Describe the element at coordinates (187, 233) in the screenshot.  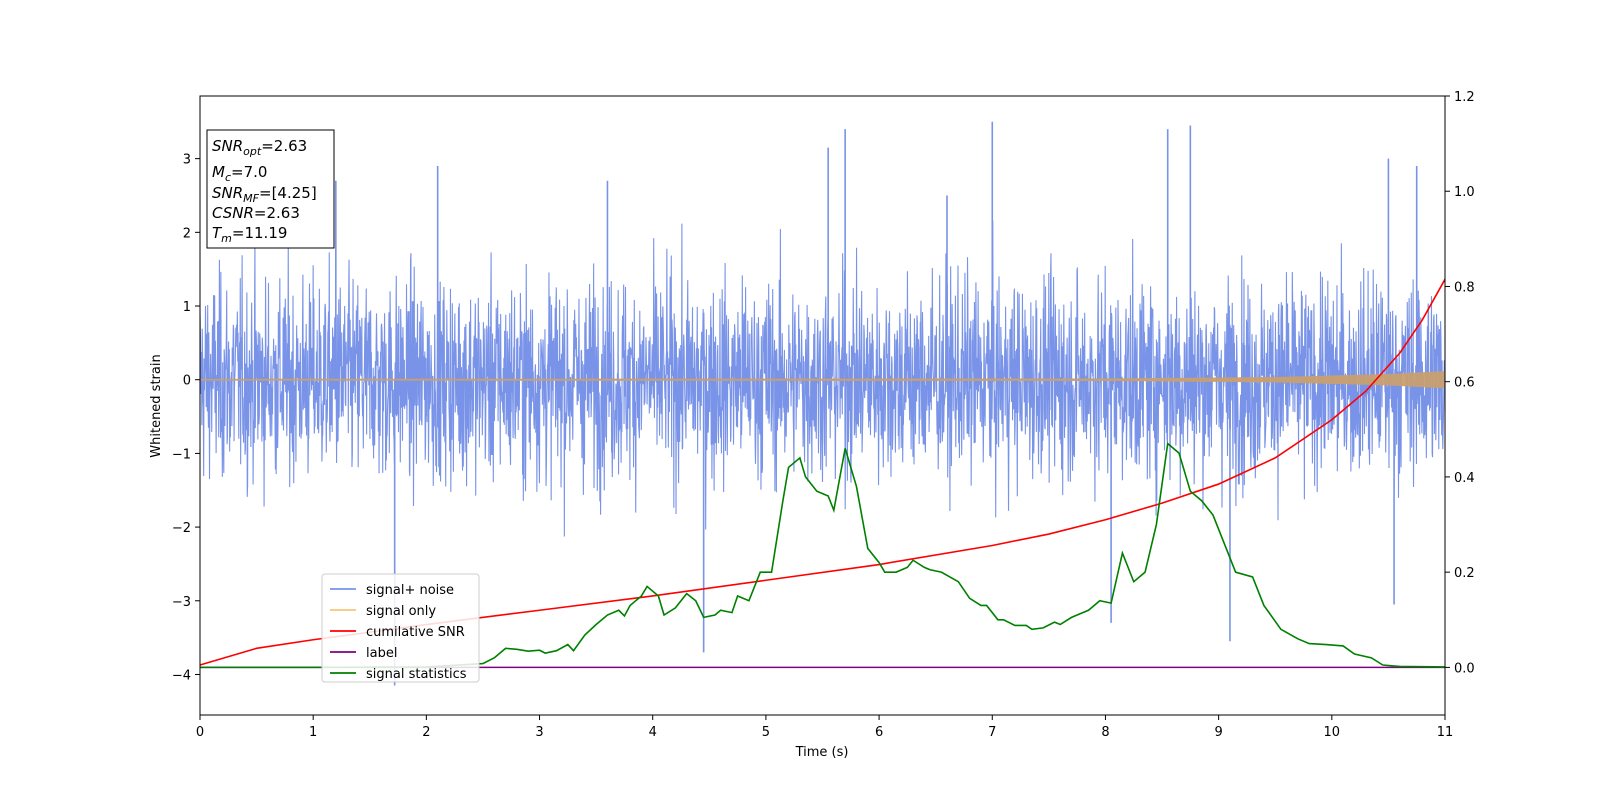
I see `y-left-tick-label: 2` at that location.